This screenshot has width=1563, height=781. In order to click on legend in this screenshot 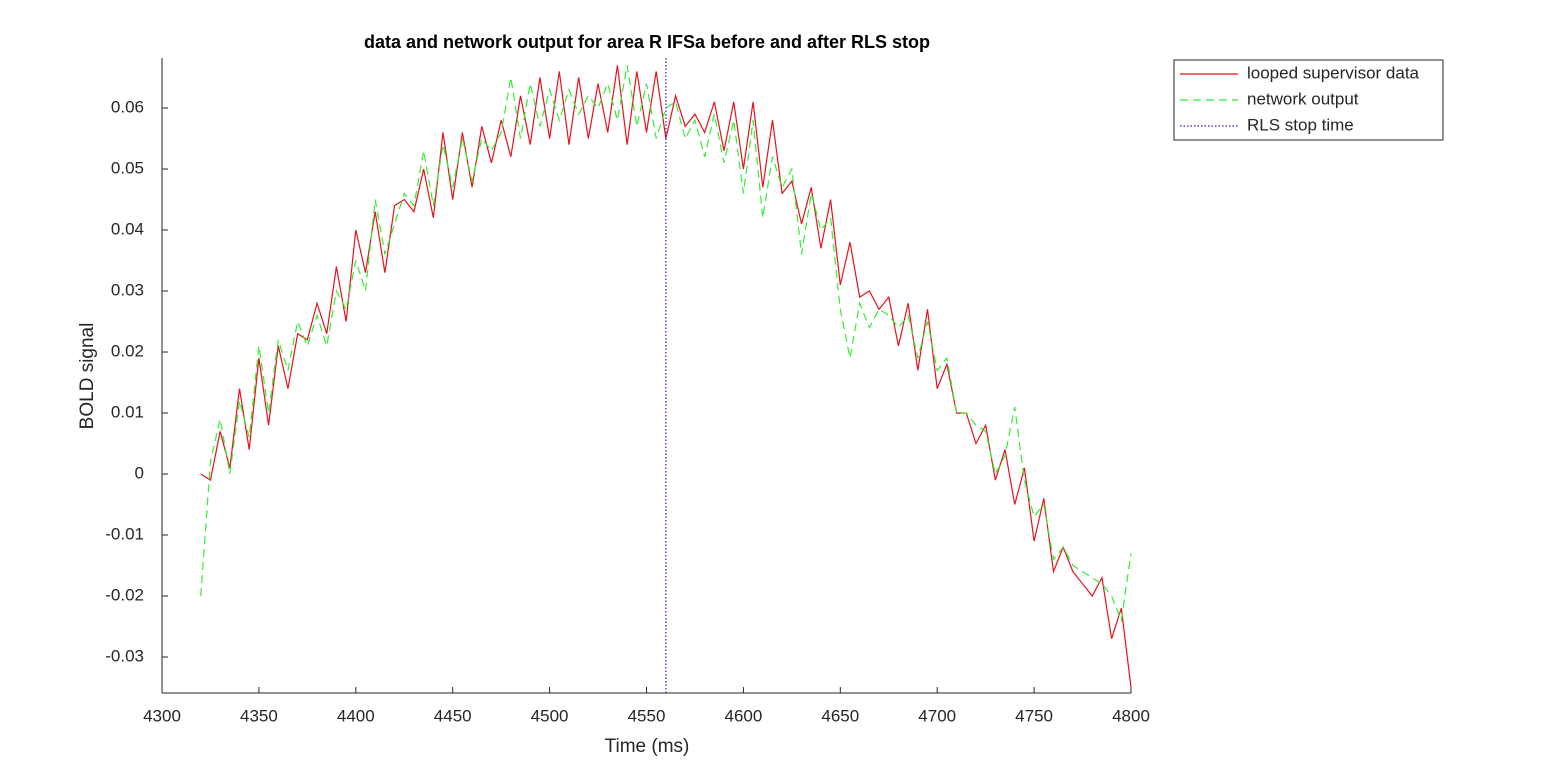, I will do `click(1308, 100)`.